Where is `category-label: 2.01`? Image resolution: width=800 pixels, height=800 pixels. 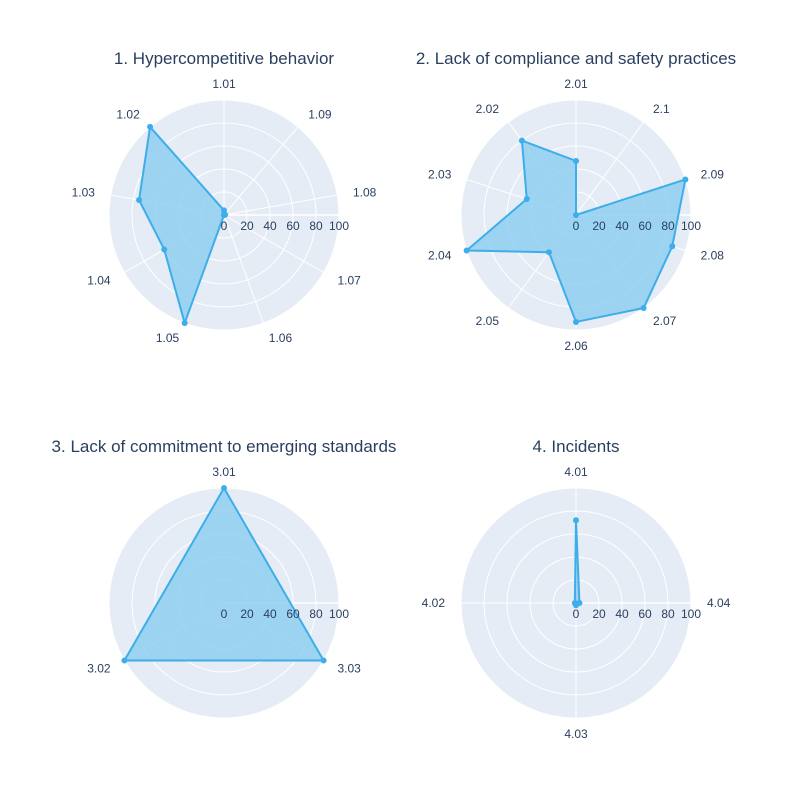
category-label: 2.01 is located at coordinates (576, 84).